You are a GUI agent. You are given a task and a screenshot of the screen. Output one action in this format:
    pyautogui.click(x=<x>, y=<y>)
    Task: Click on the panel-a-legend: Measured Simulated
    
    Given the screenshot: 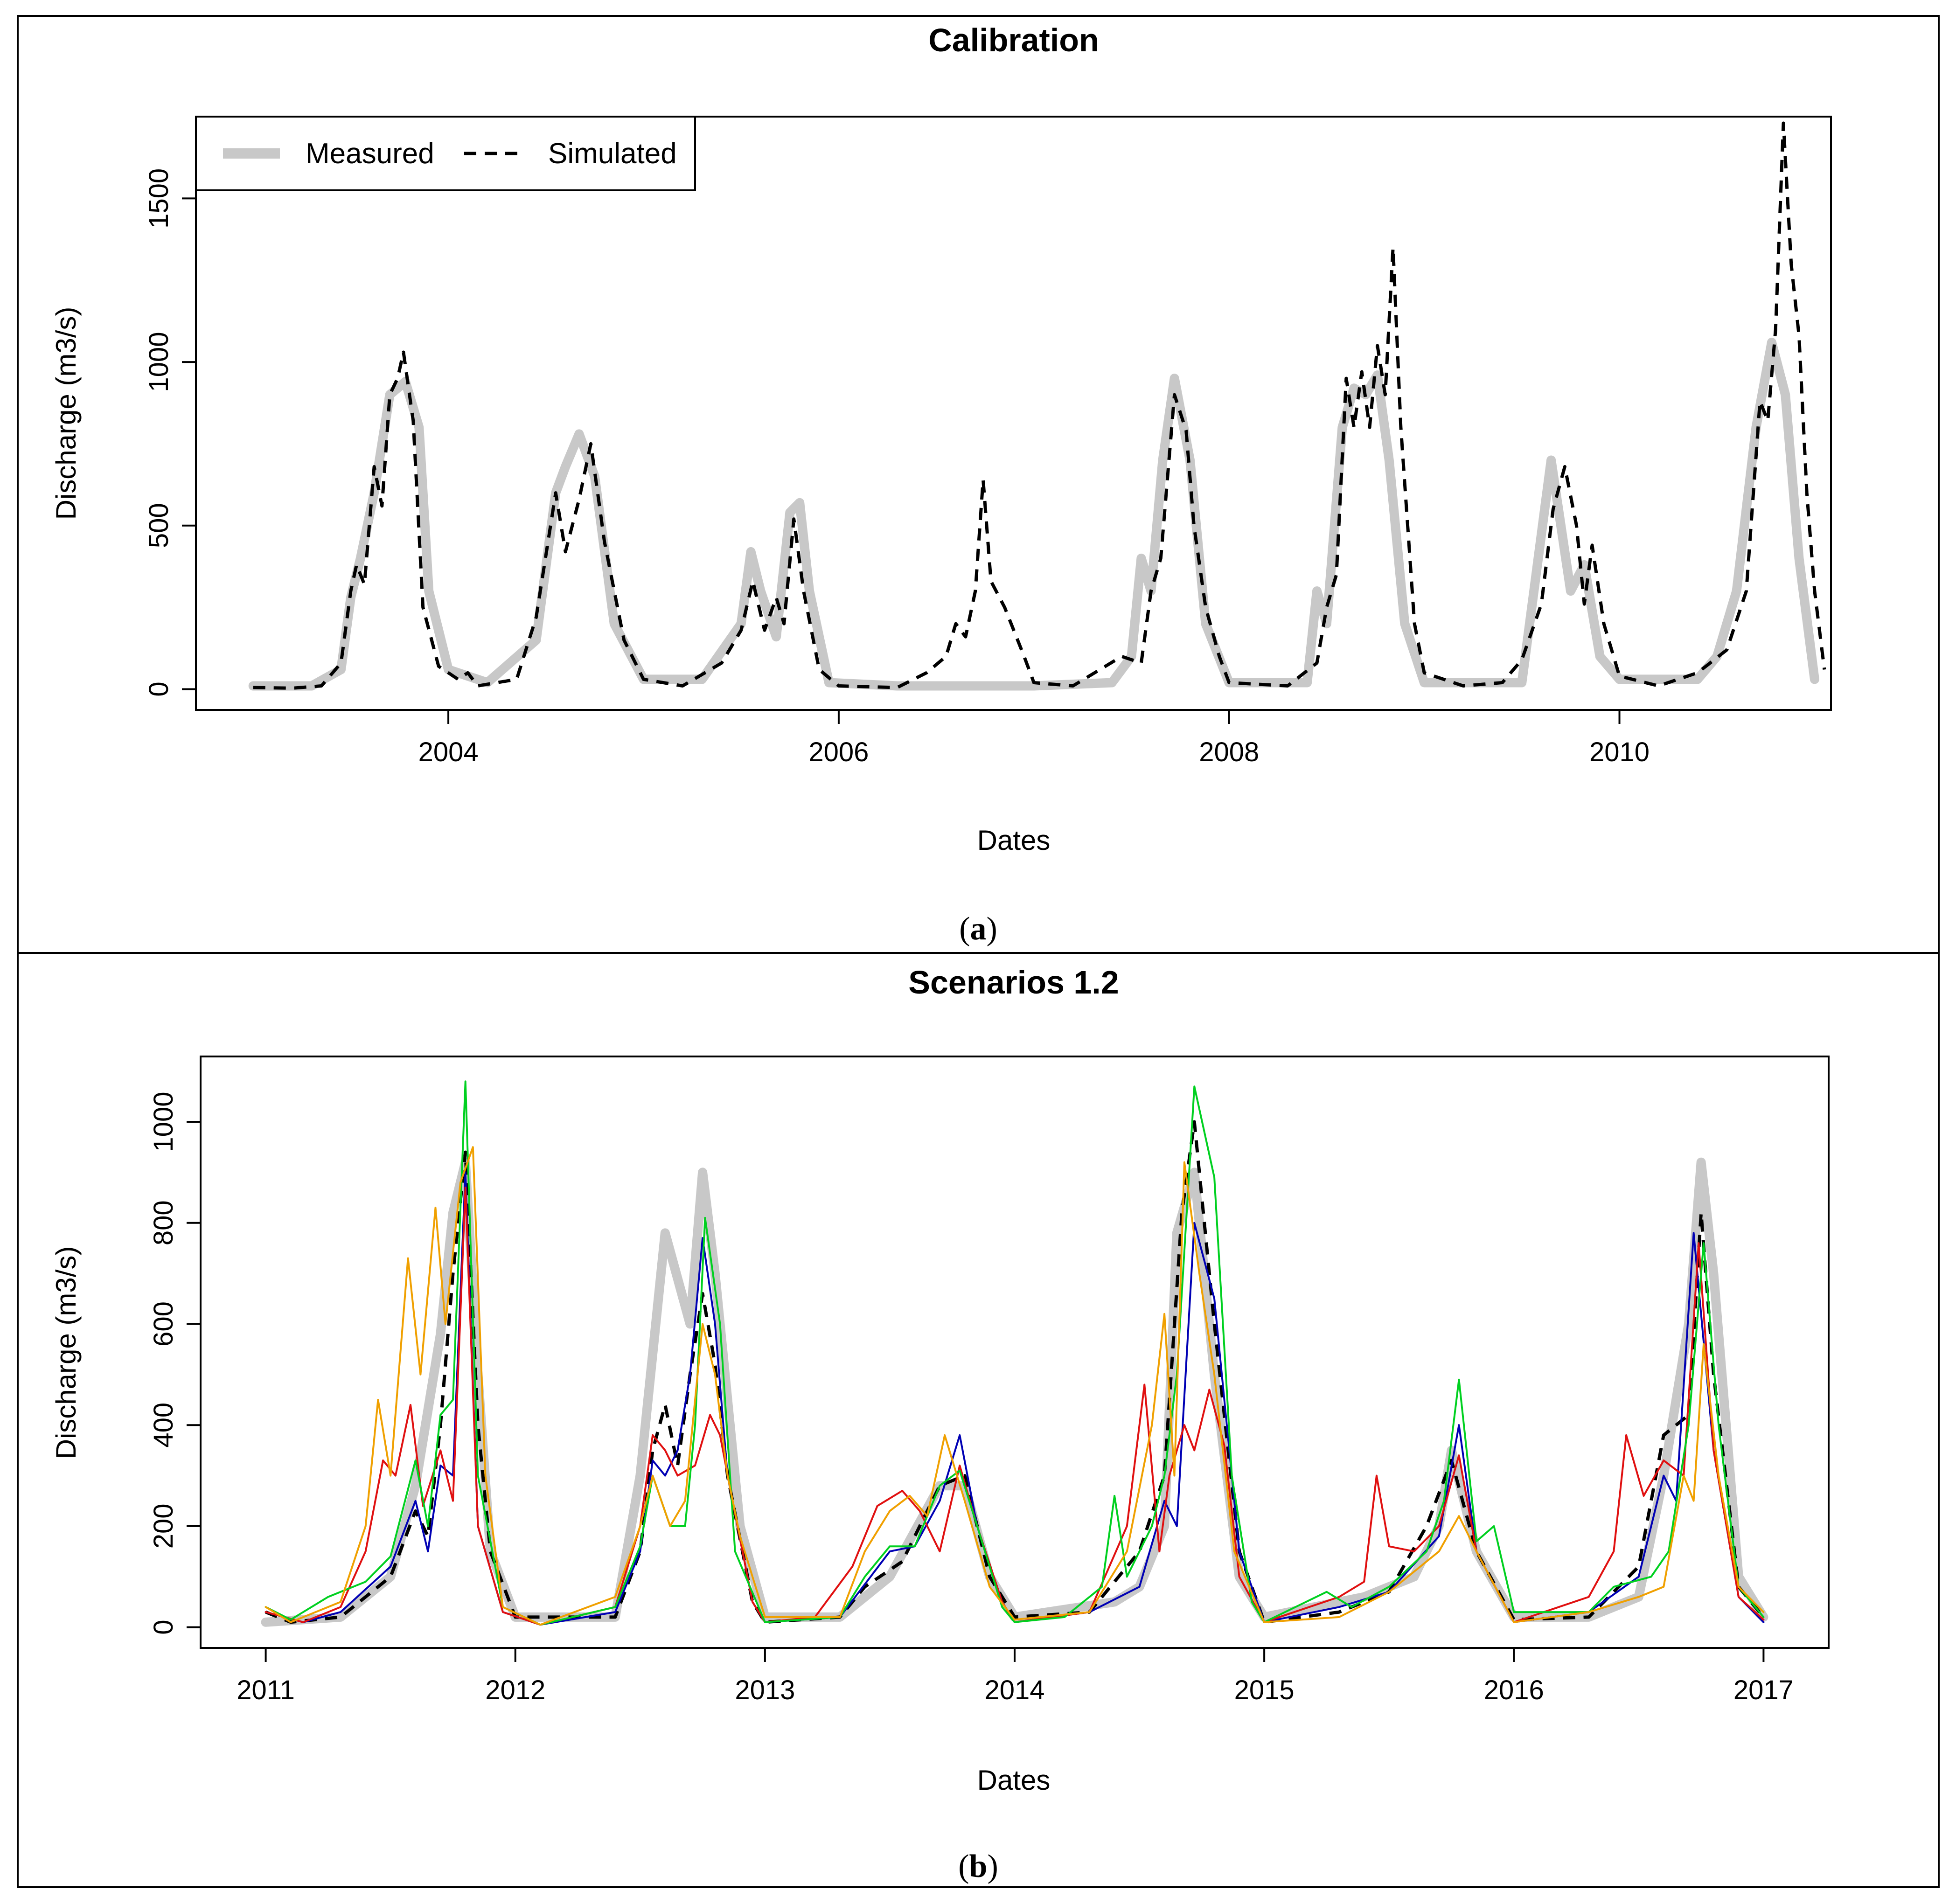 What is the action you would take?
    pyautogui.click(x=445, y=153)
    